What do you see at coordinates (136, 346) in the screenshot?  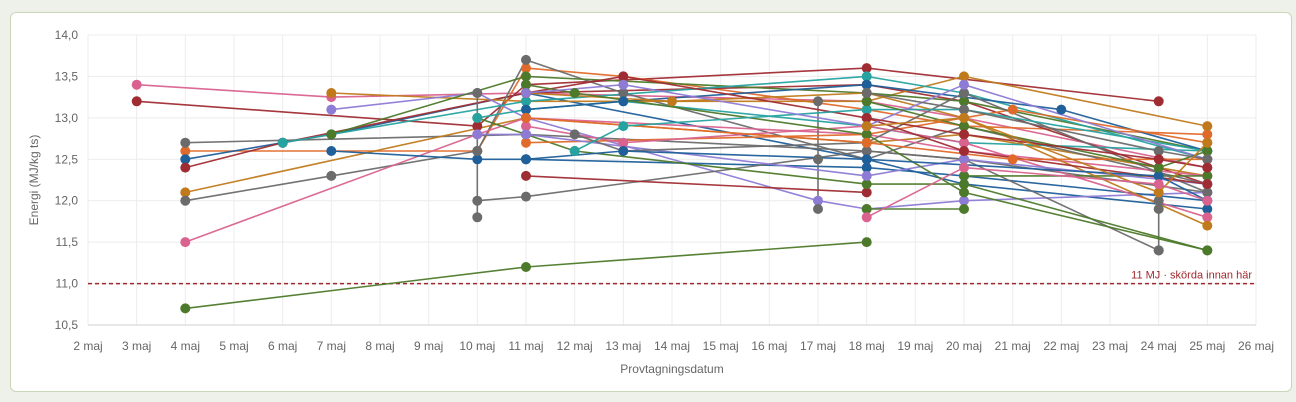 I see `x-tick-label: 3 maj` at bounding box center [136, 346].